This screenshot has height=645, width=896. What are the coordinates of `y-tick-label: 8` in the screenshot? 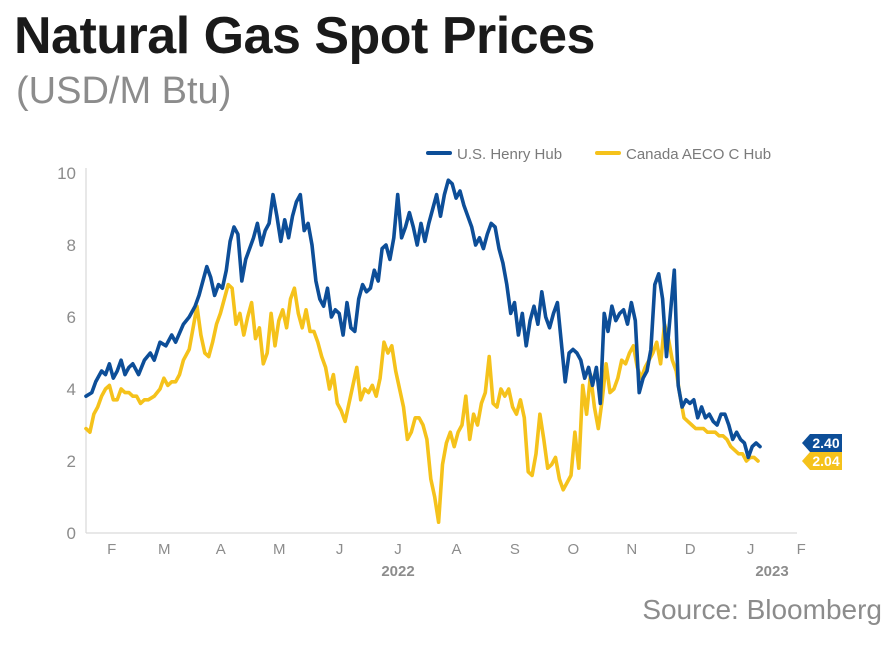 It's located at (71, 245).